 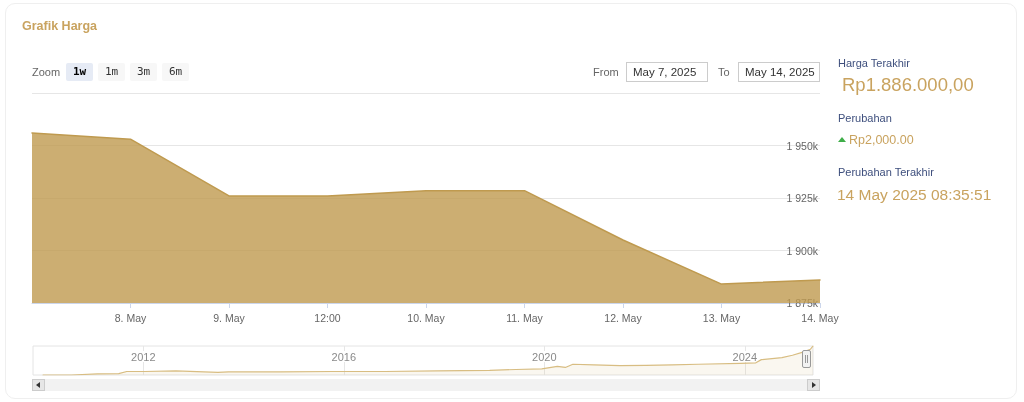 What do you see at coordinates (229, 317) in the screenshot?
I see `x-tick-label: 9. May` at bounding box center [229, 317].